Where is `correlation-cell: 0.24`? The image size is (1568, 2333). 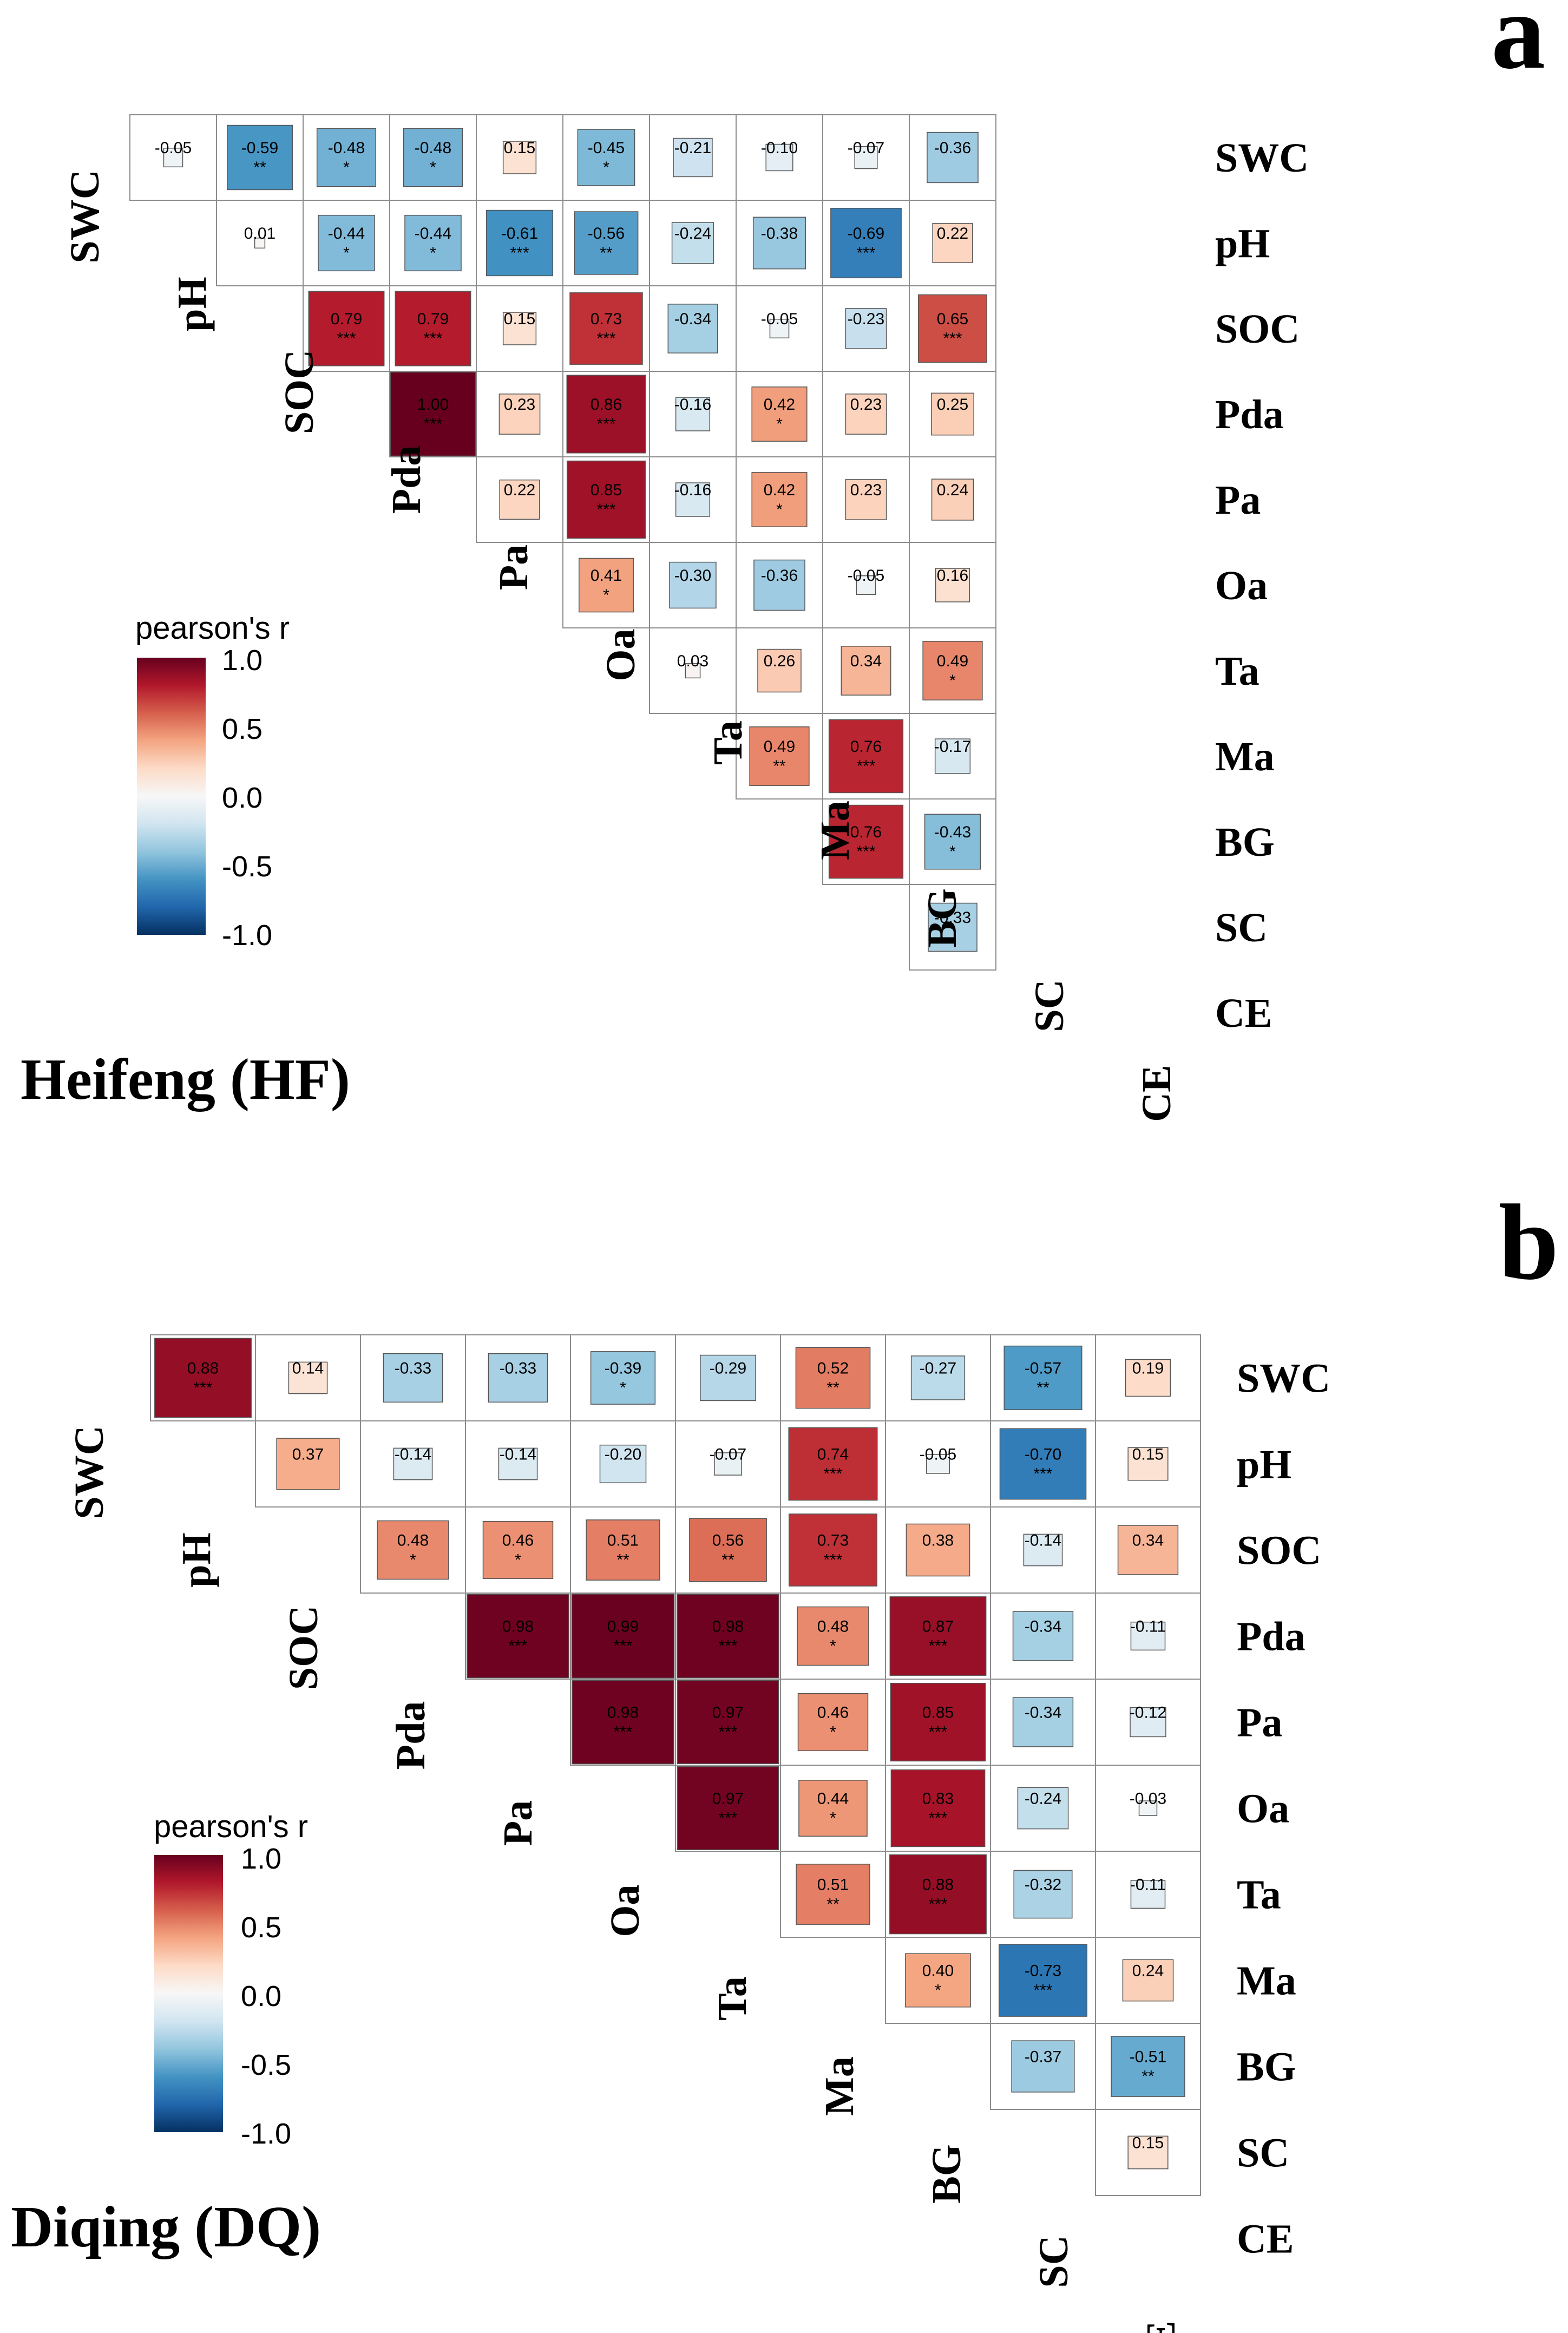
correlation-cell: 0.24 is located at coordinates (1148, 1981).